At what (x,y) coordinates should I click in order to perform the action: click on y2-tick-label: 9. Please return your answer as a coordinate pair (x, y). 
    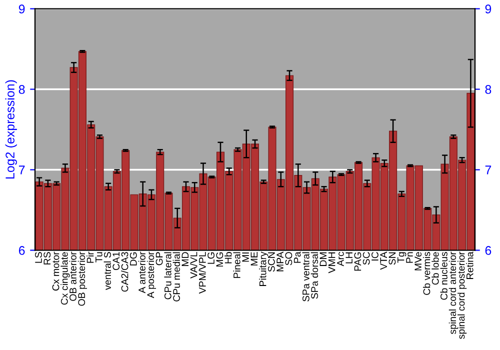
    Looking at the image, I should click on (488, 9).